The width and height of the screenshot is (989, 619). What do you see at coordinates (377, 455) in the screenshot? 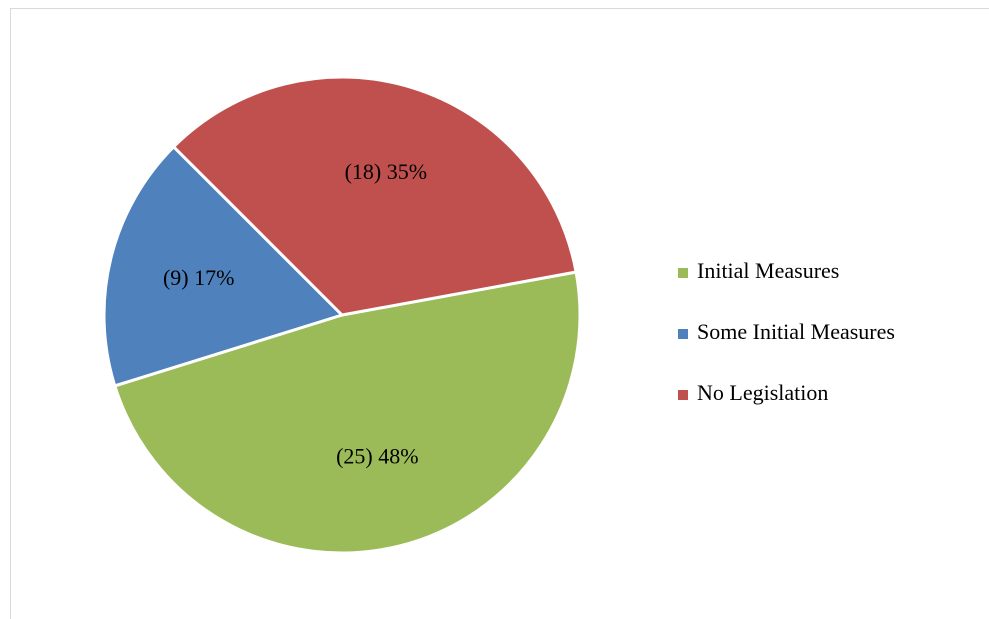
I see `data-label: (25) 48%` at bounding box center [377, 455].